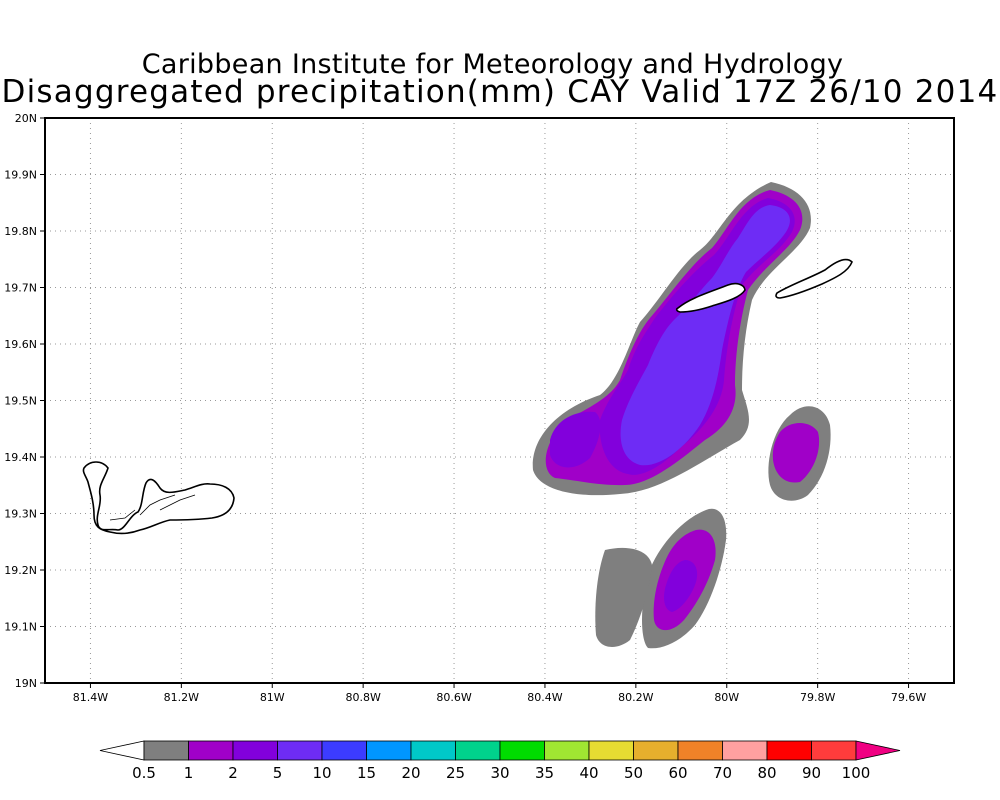  Describe the element at coordinates (710, 297) in the screenshot. I see `cayman-brac-island` at that location.